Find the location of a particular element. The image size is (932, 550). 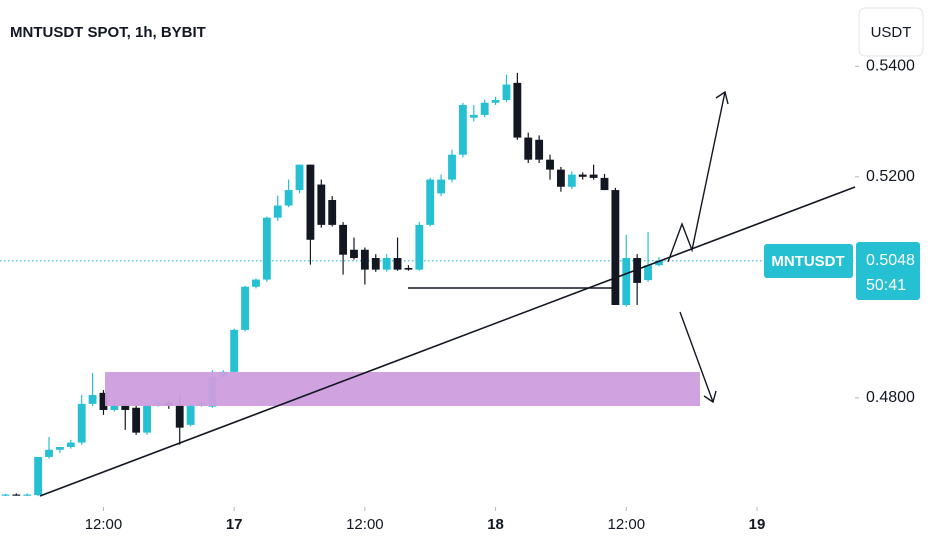

last-price-label: 0.5048 is located at coordinates (890, 260).